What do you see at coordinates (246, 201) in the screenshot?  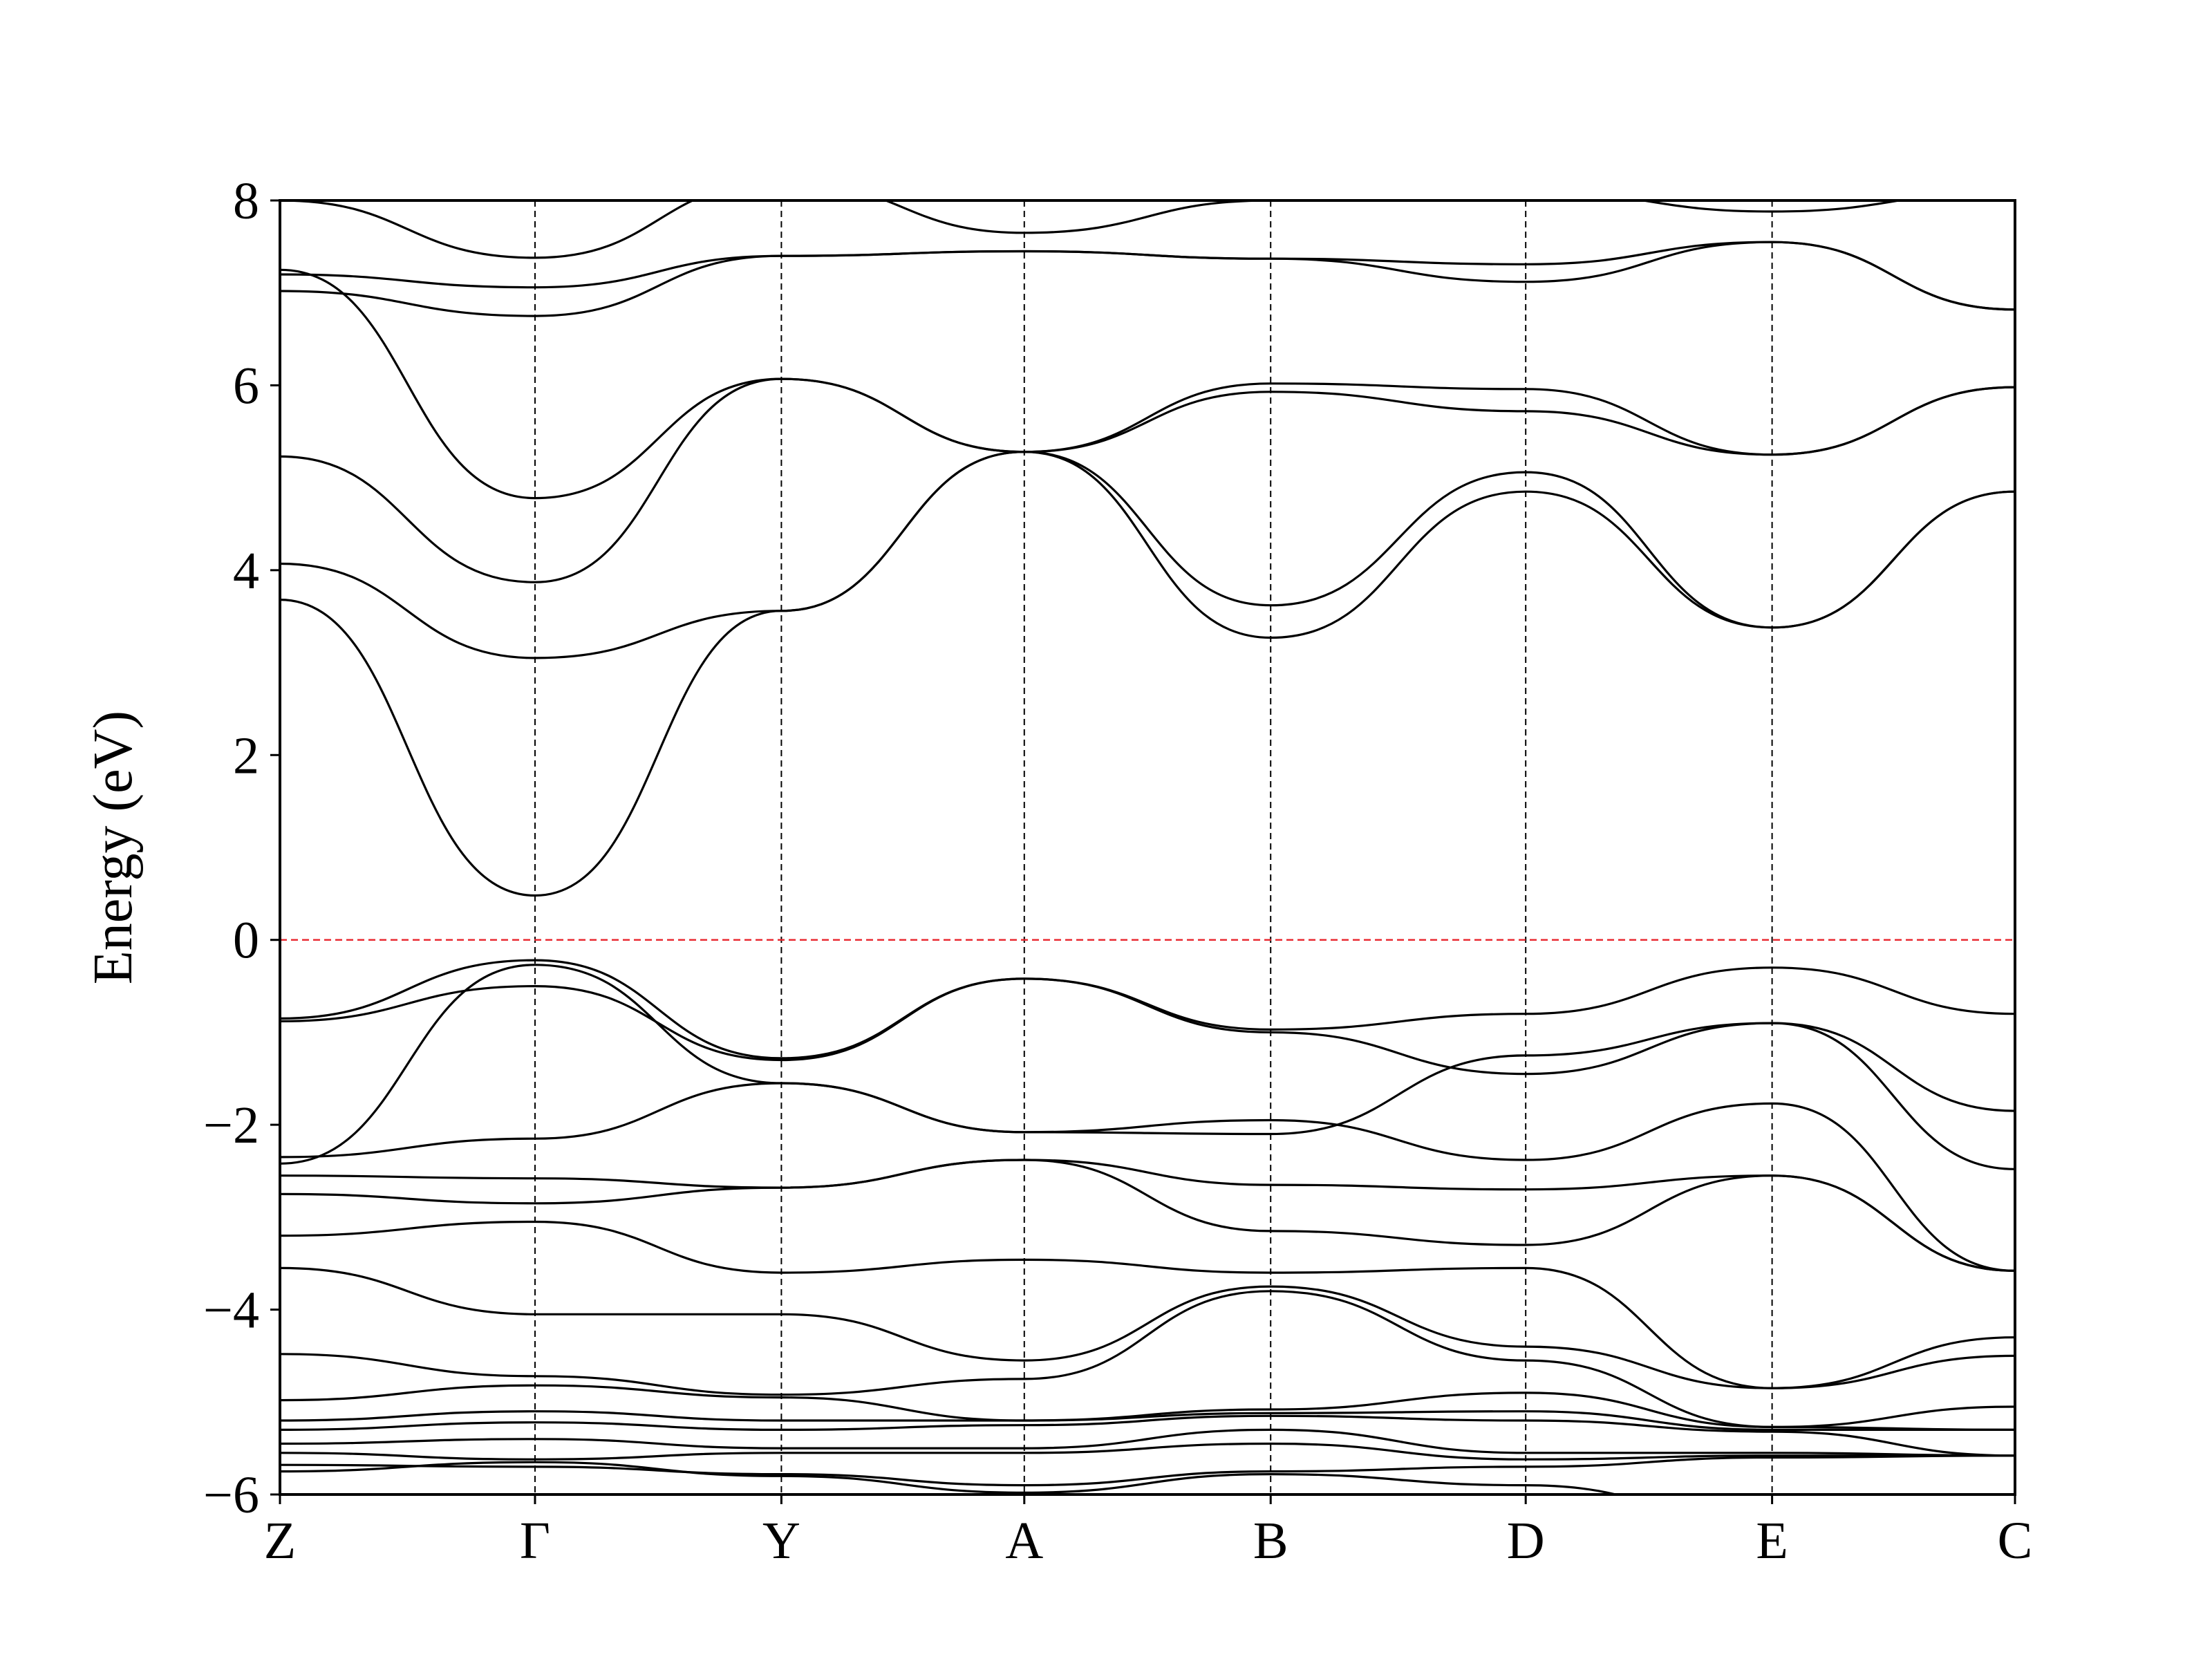 I see `y-tick-label: 8` at bounding box center [246, 201].